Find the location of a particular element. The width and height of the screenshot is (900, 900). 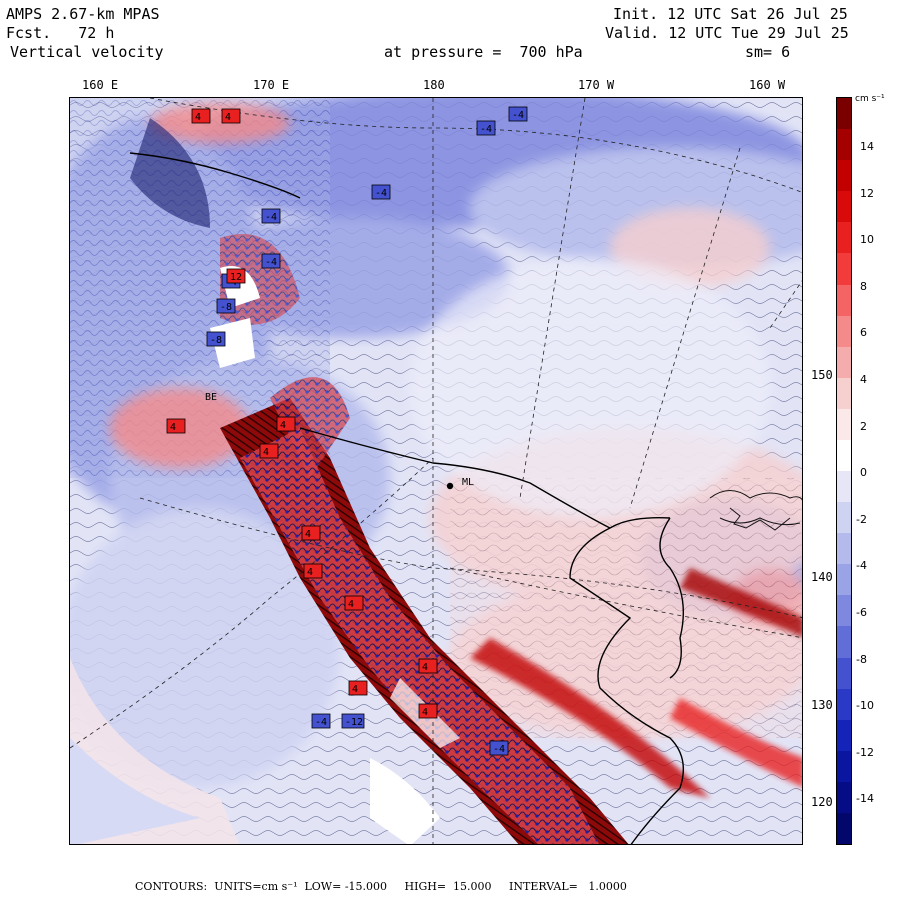

colorbar is located at coordinates (844, 471).